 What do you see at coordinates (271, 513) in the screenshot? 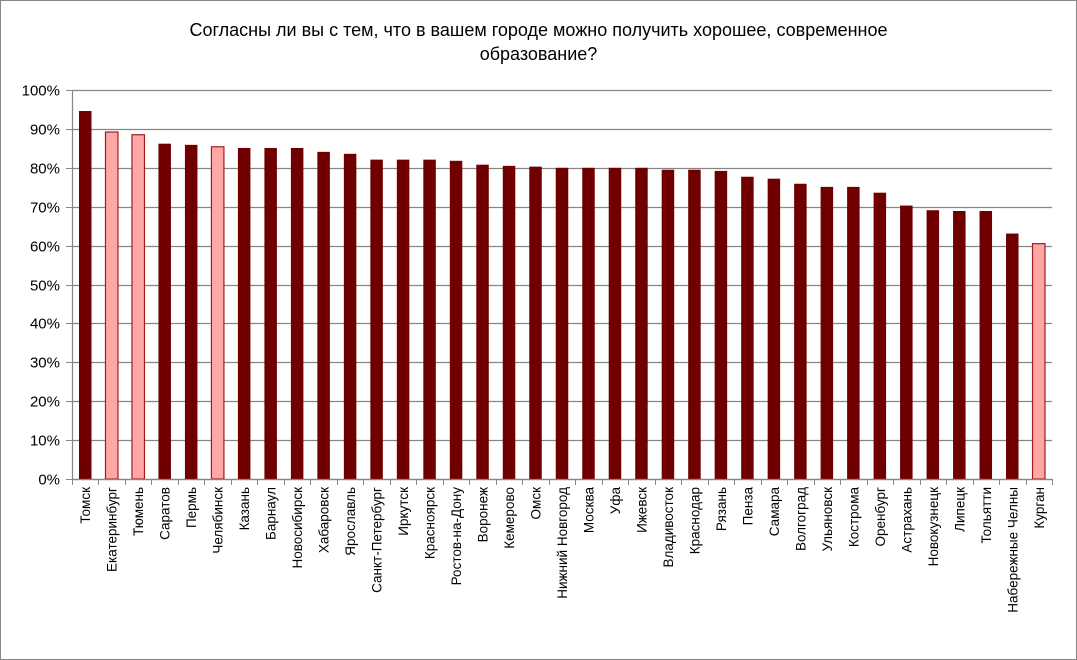
I see `x-tick-label: Барнаул` at bounding box center [271, 513].